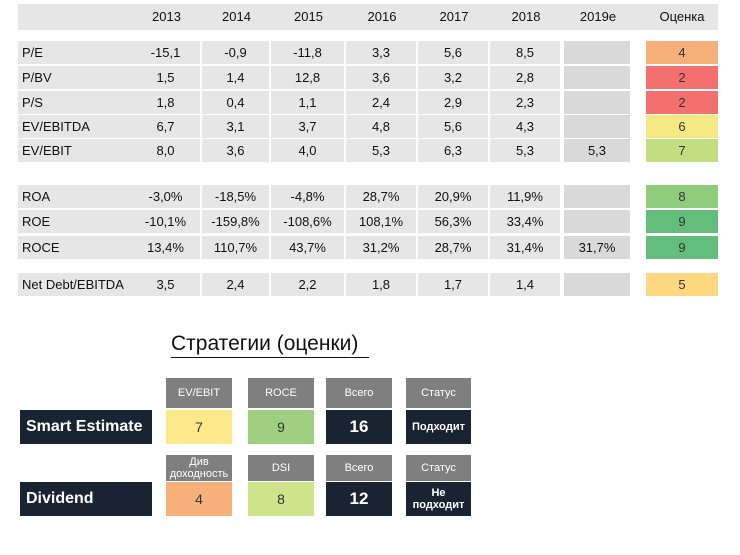 The height and width of the screenshot is (555, 740). Describe the element at coordinates (598, 16) in the screenshot. I see `year-header: 2019e` at that location.